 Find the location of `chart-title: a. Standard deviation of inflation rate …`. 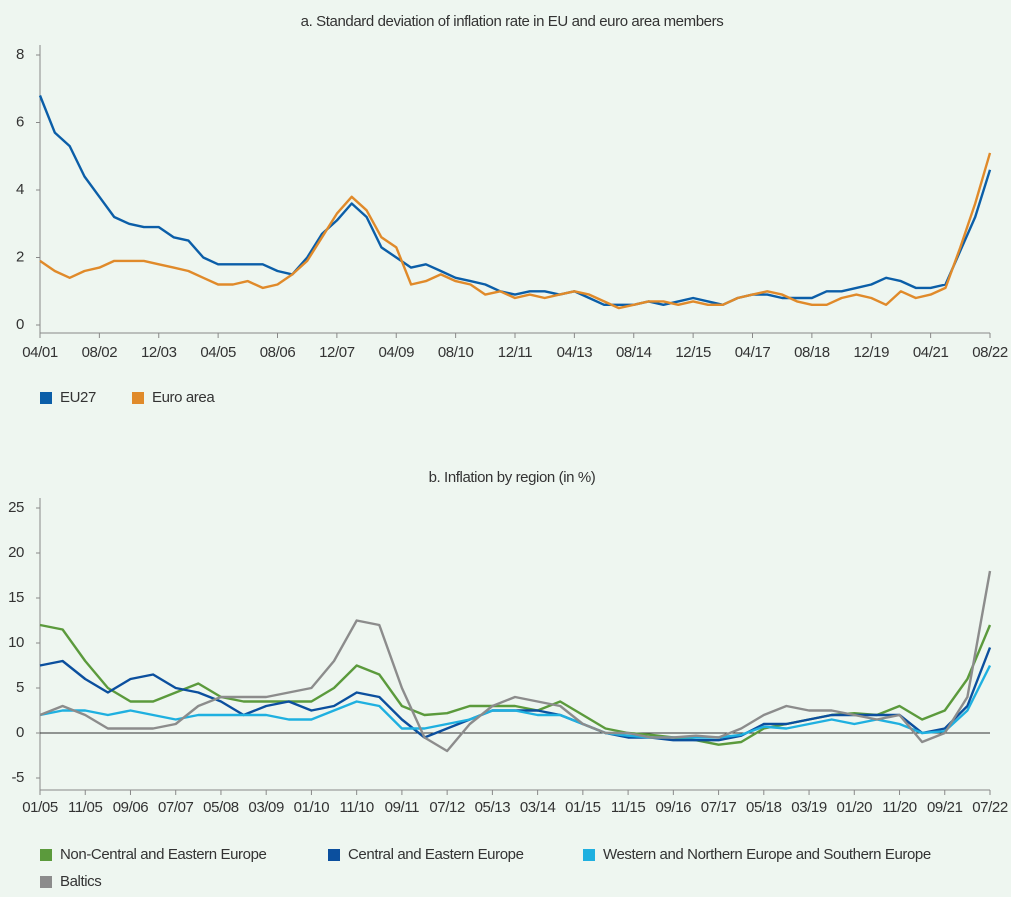

chart-title: a. Standard deviation of inflation rate … is located at coordinates (512, 21).